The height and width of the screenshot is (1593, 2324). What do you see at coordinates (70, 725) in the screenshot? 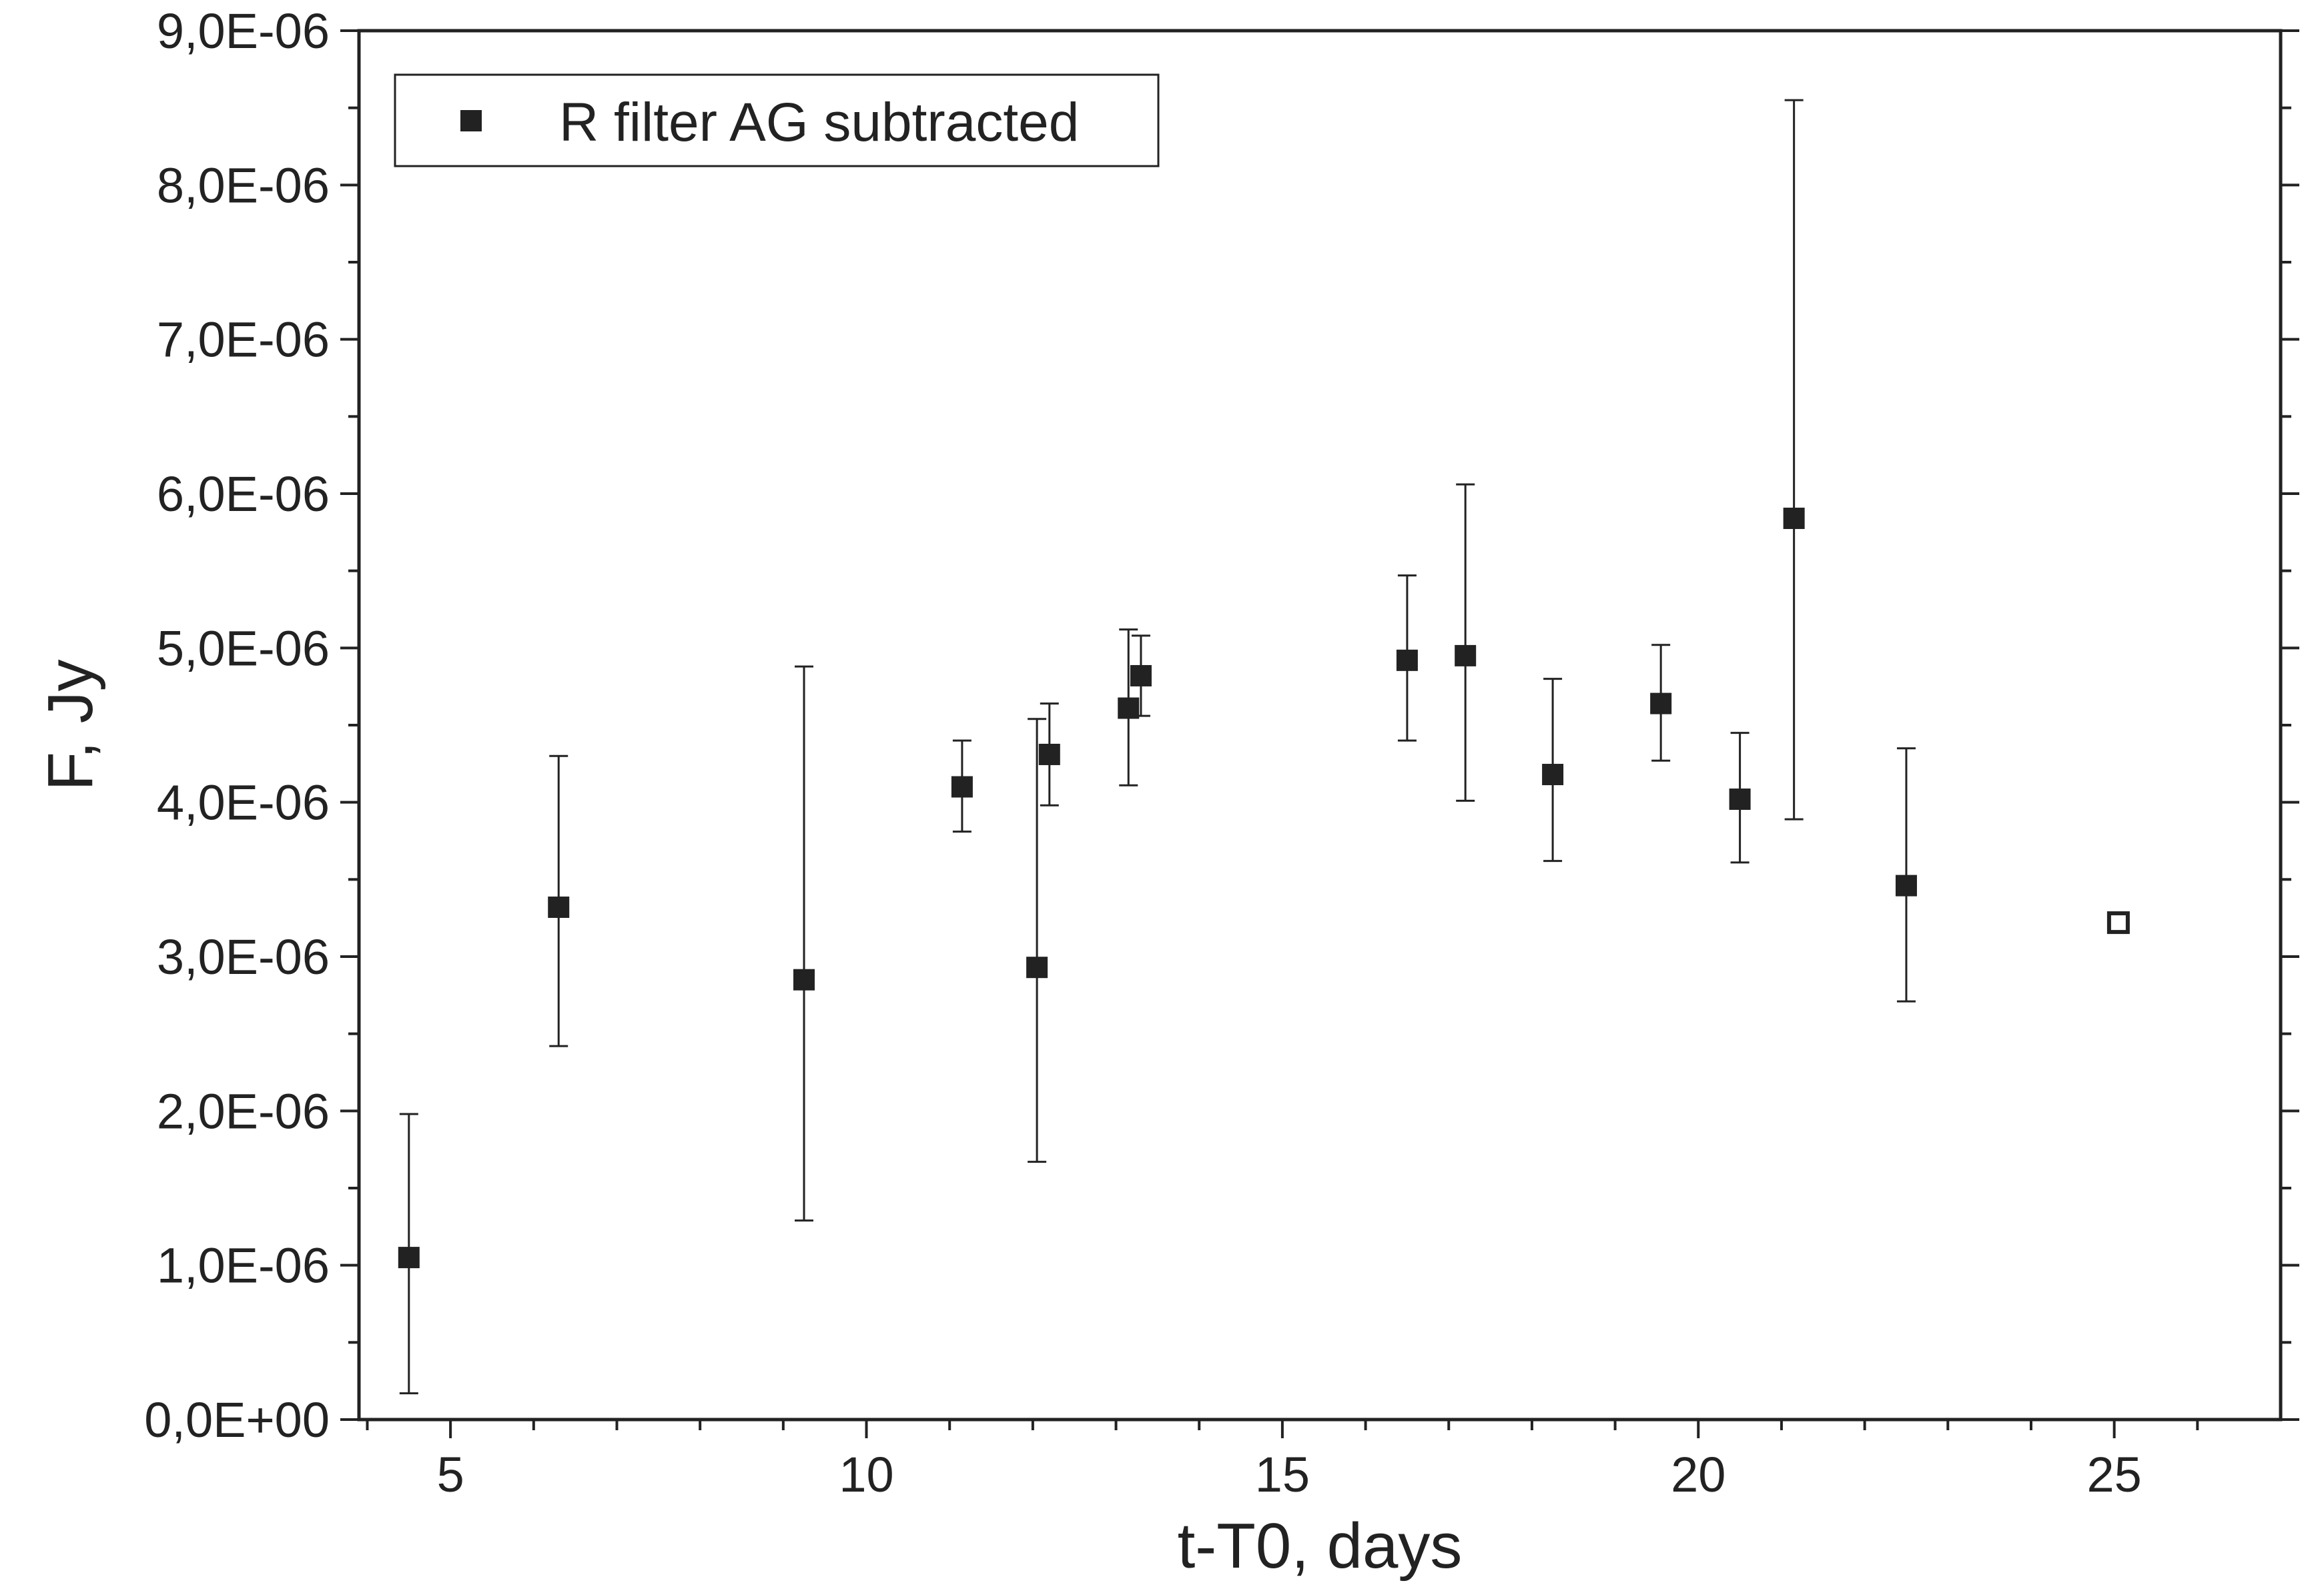
I see `y-axis-title: F, Jy` at bounding box center [70, 725].